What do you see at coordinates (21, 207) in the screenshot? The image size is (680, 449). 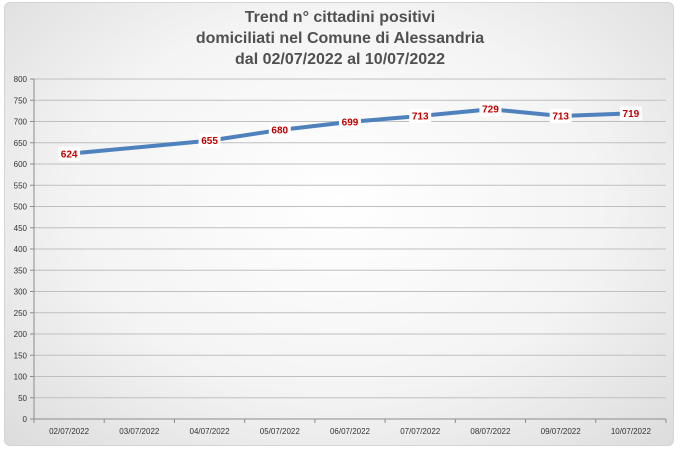 I see `y-tick-label: 500` at bounding box center [21, 207].